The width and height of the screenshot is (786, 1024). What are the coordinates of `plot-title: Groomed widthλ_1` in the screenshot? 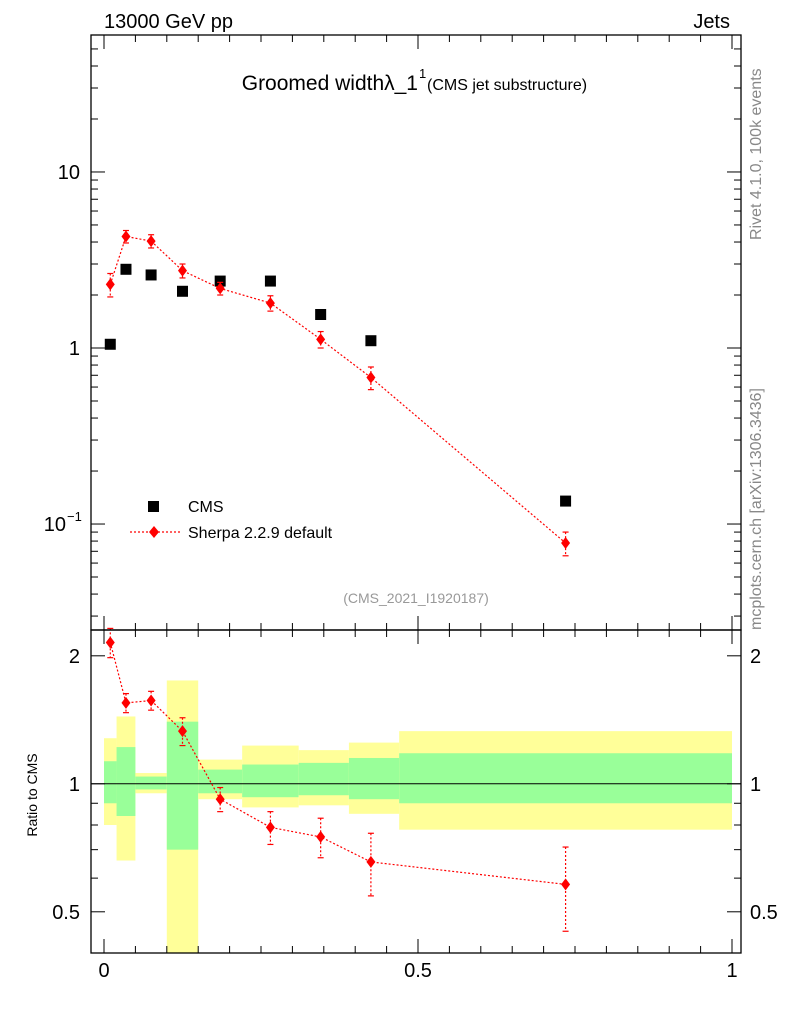 It's located at (330, 83).